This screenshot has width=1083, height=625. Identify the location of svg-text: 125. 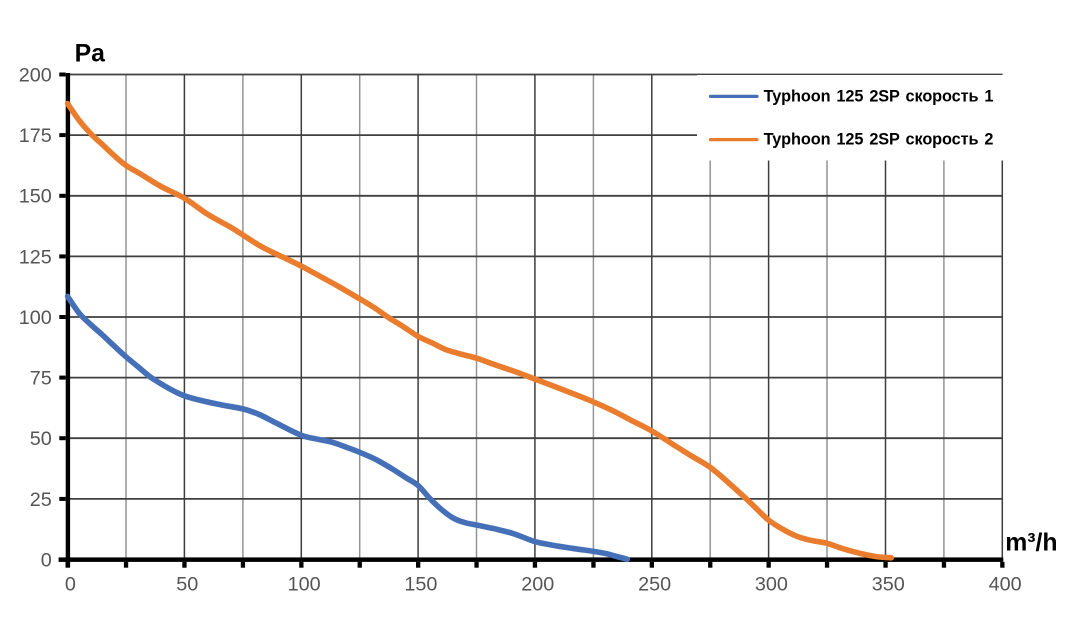
(35, 257).